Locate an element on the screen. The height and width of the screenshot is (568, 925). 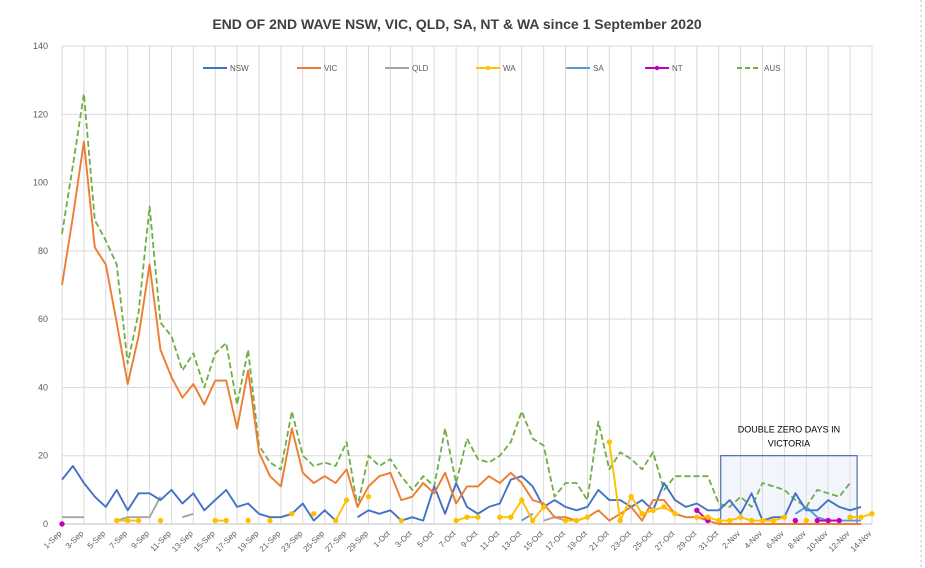
legend-label-nsw: NSW is located at coordinates (239, 68).